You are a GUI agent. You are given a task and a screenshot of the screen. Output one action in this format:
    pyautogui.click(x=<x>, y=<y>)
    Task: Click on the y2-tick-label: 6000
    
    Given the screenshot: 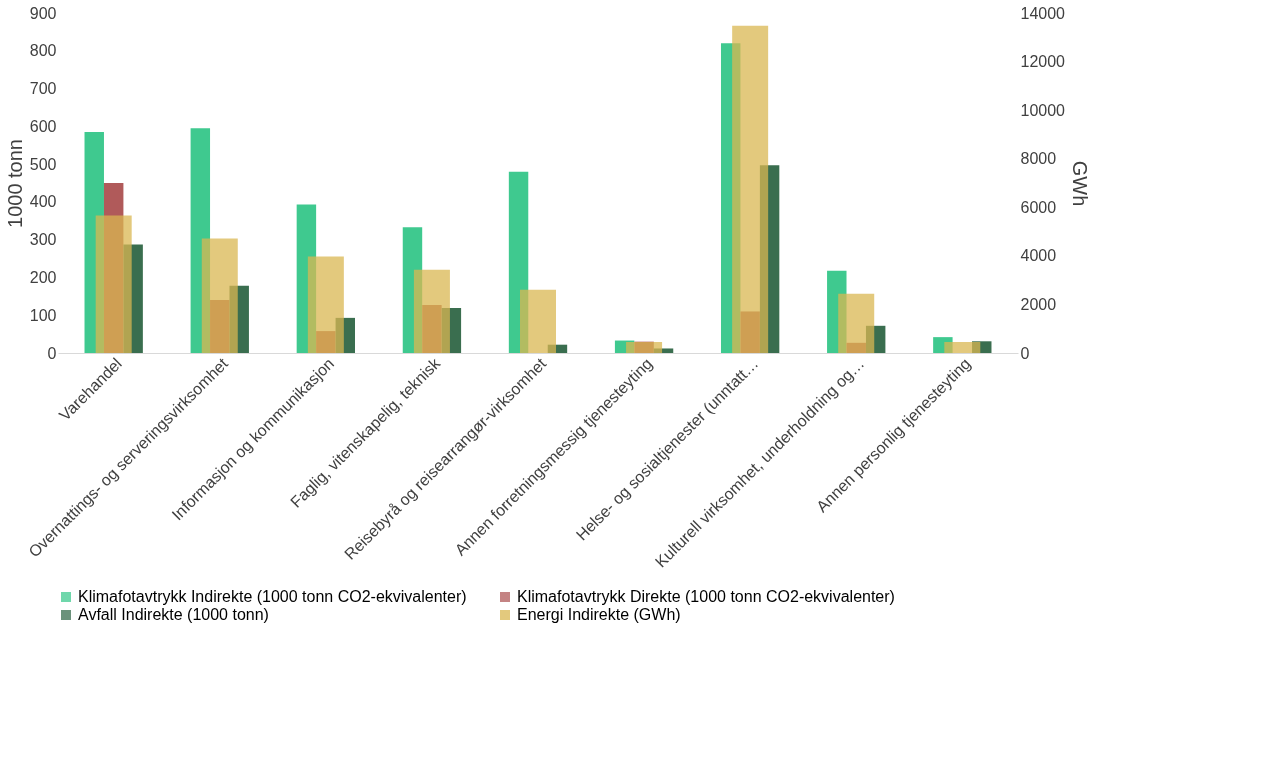 What is the action you would take?
    pyautogui.click(x=1038, y=207)
    